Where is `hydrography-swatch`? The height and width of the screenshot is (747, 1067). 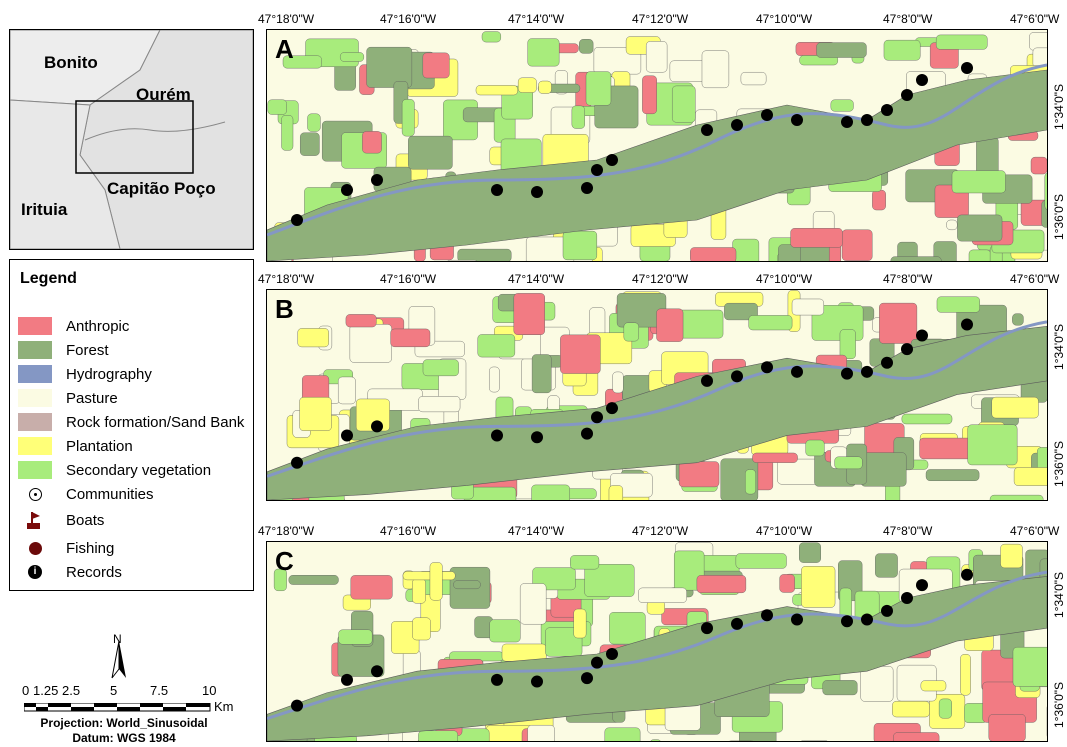
hydrography-swatch is located at coordinates (35, 374).